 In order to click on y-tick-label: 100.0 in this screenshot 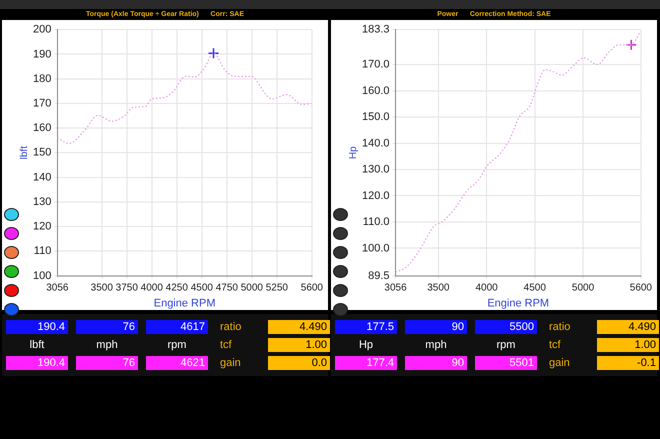, I will do `click(376, 248)`.